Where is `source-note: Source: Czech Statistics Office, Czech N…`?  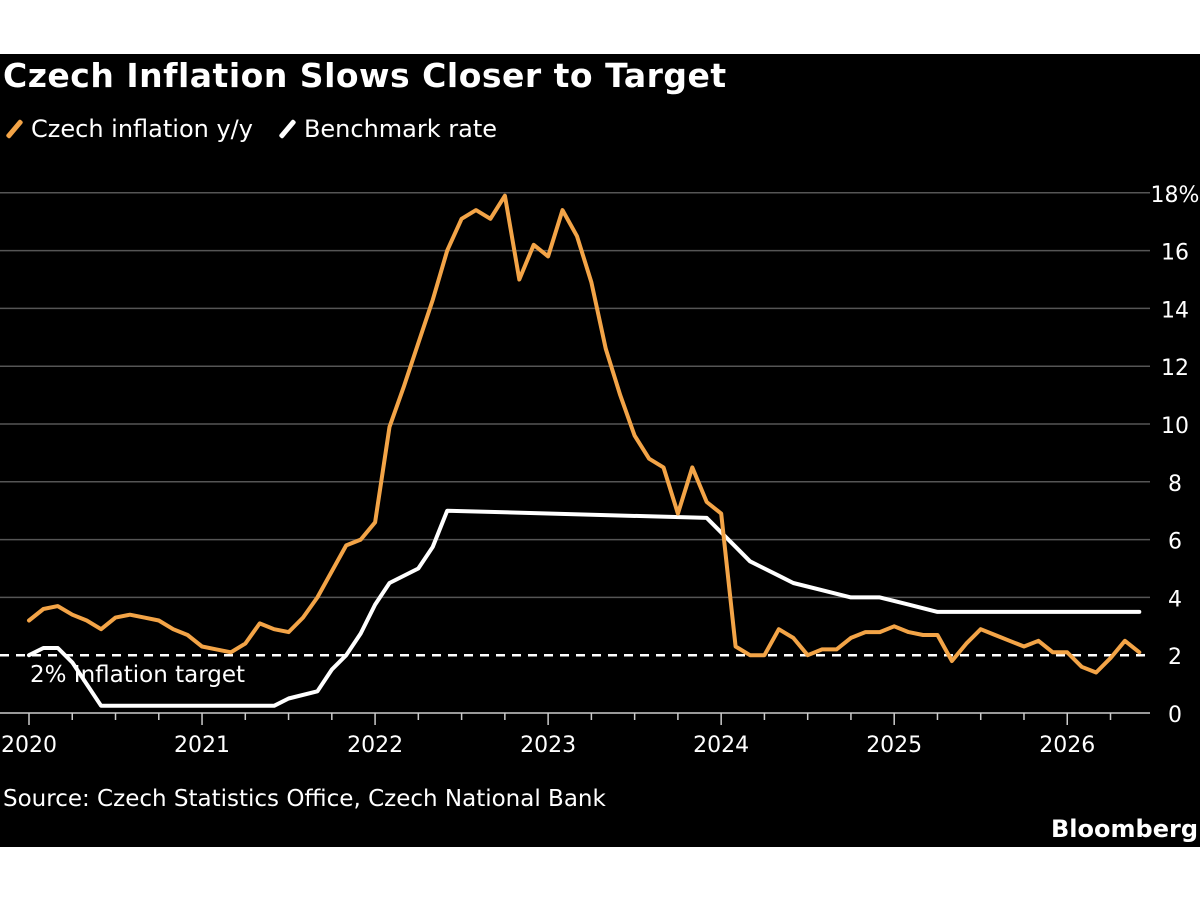
source-note: Source: Czech Statistics Office, Czech N… is located at coordinates (304, 799).